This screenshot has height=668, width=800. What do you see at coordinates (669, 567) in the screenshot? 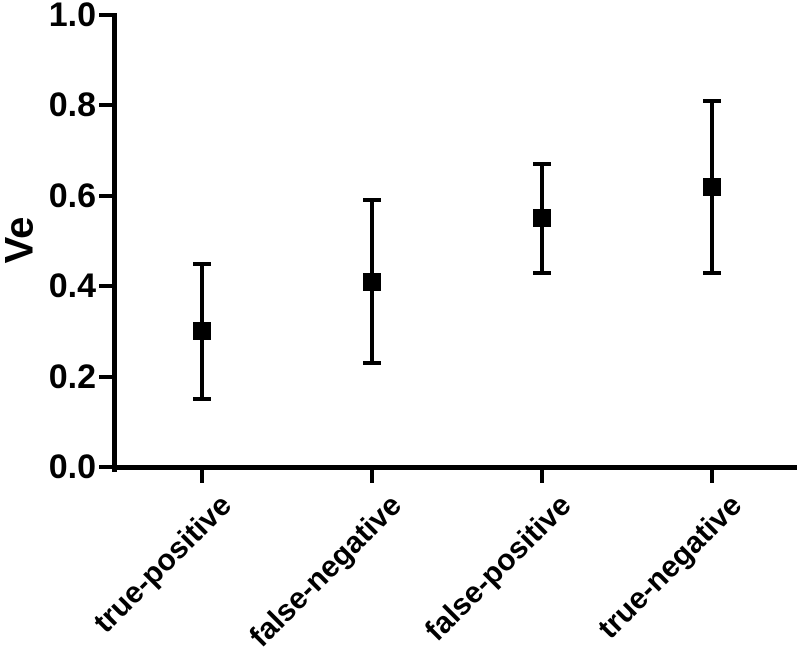
I see `x-tick-label: true-negative` at bounding box center [669, 567].